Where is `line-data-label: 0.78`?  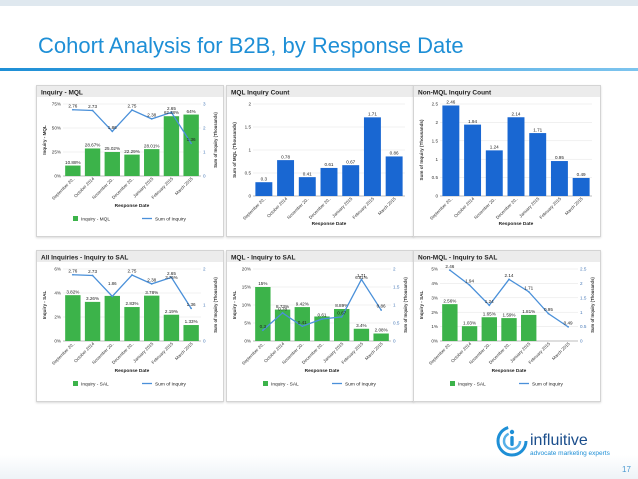 line-data-label: 0.78 is located at coordinates (282, 309).